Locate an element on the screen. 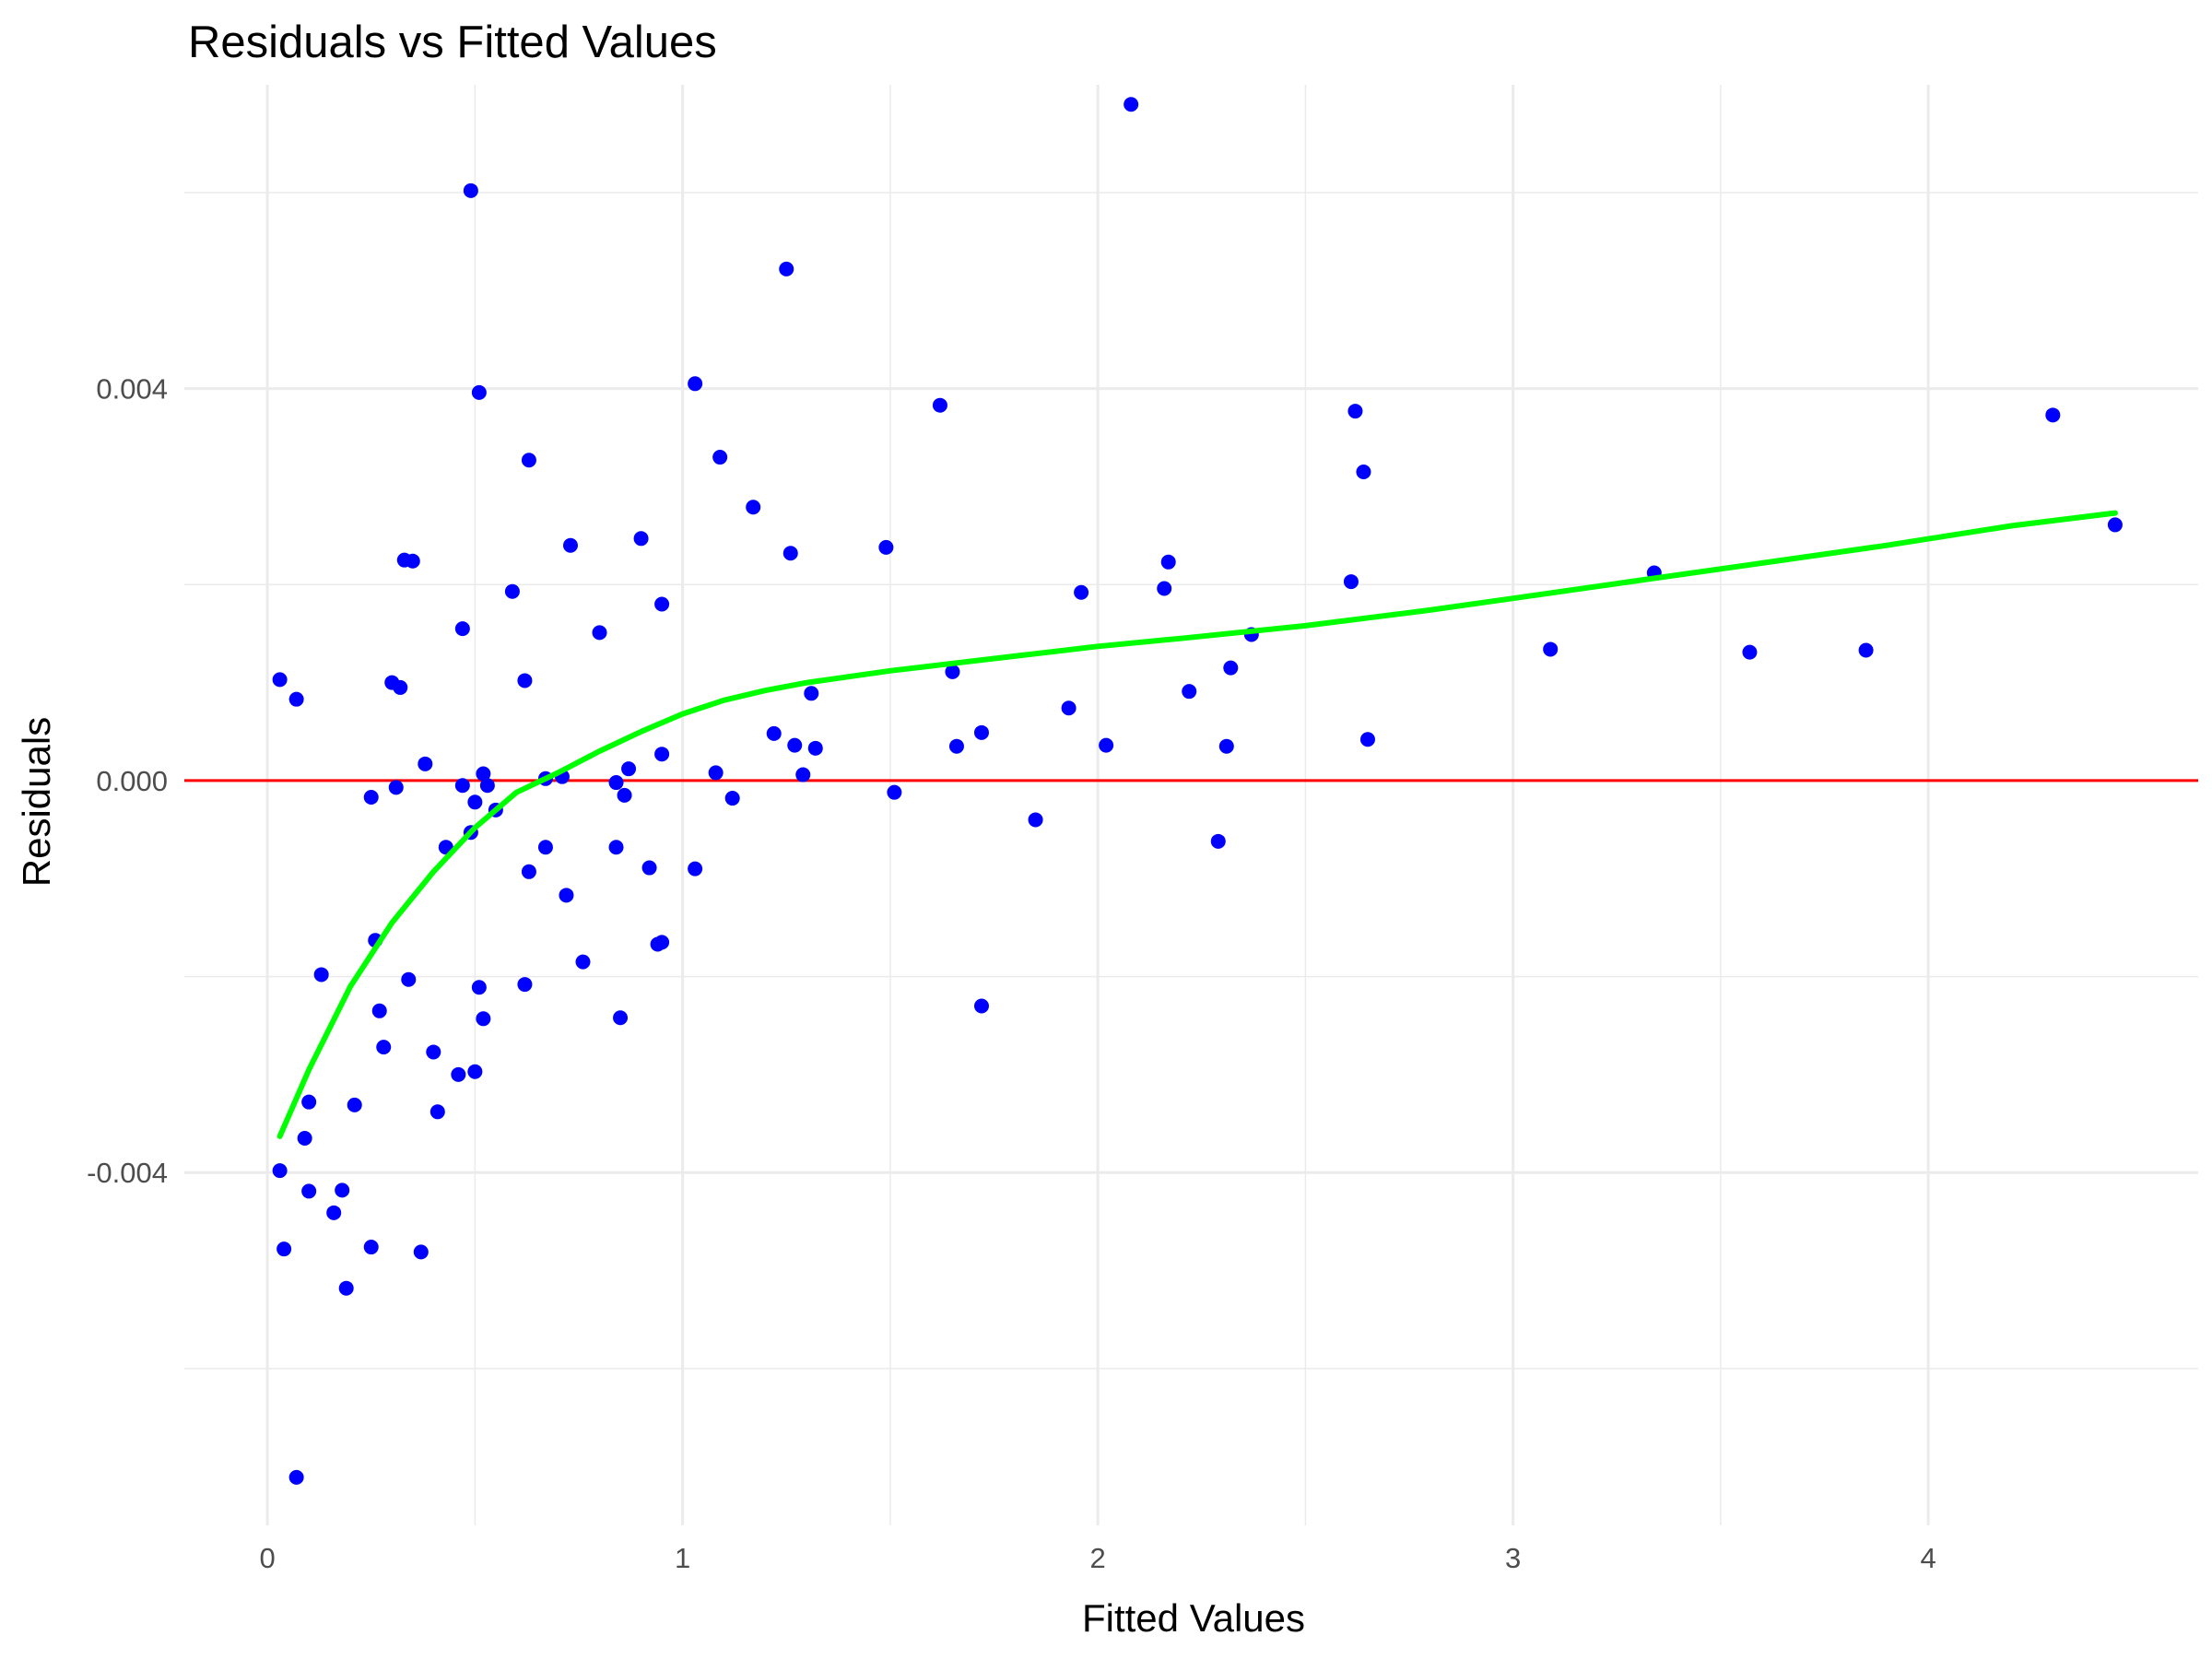  y-tick-label: 0.004 is located at coordinates (132, 389).